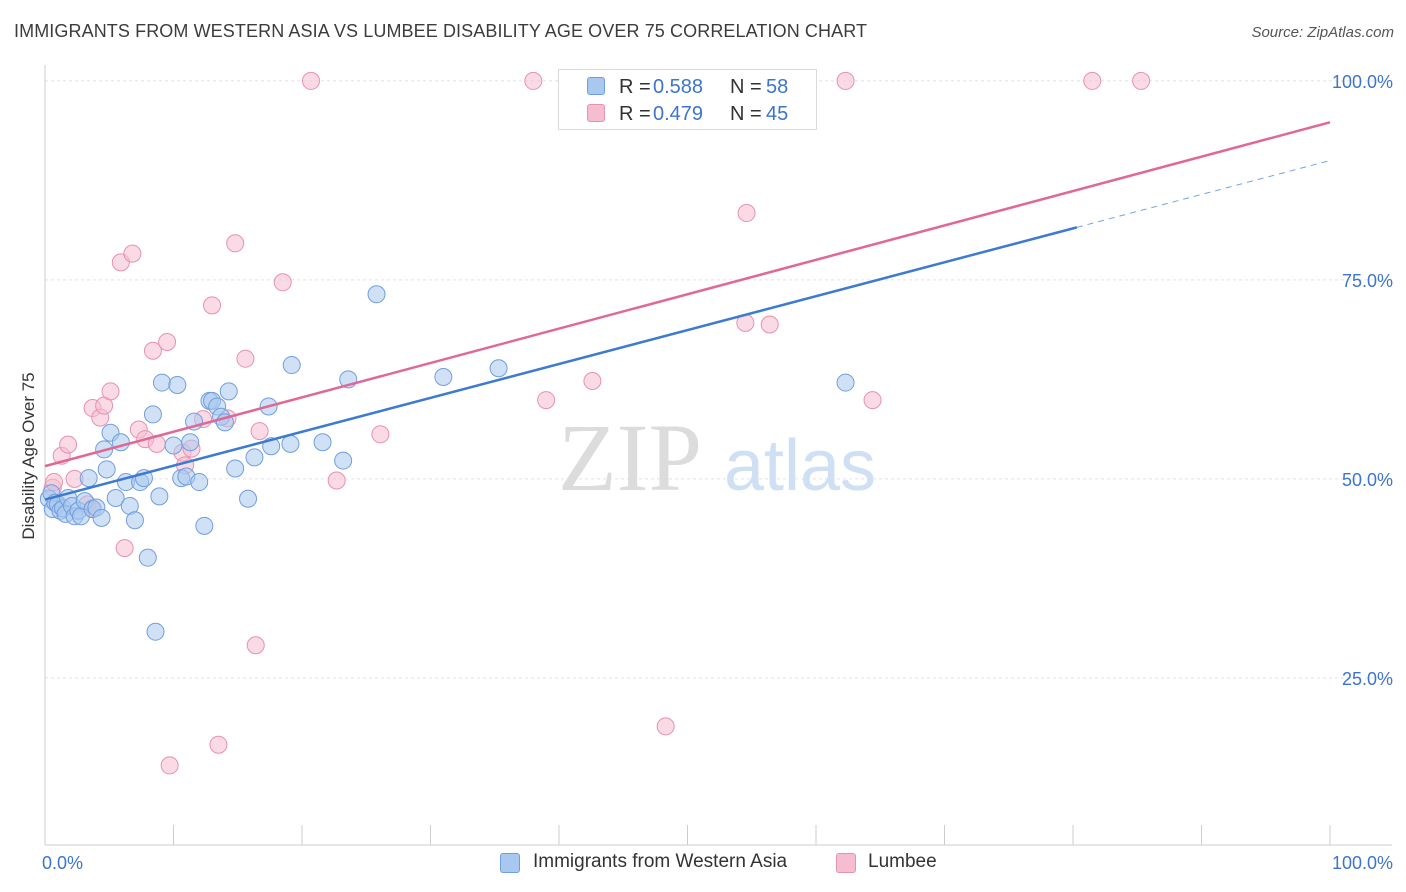 This screenshot has width=1406, height=892. What do you see at coordinates (28, 455) in the screenshot?
I see `y-axis-label: Disability Age Over 75` at bounding box center [28, 455].